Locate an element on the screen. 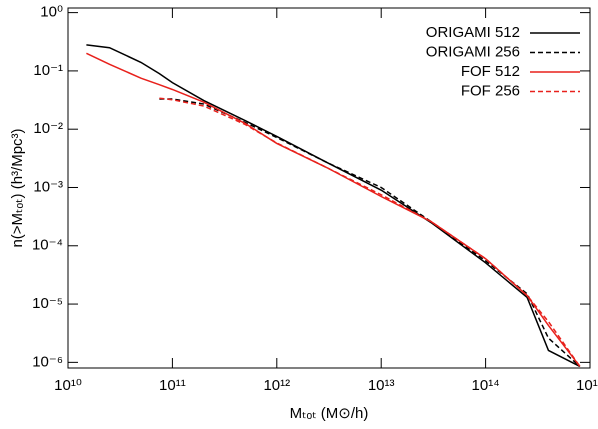 The width and height of the screenshot is (598, 429). y-axis-label: n(>Mₜₒₜ) (h³/Mpc³) is located at coordinates (17, 187).